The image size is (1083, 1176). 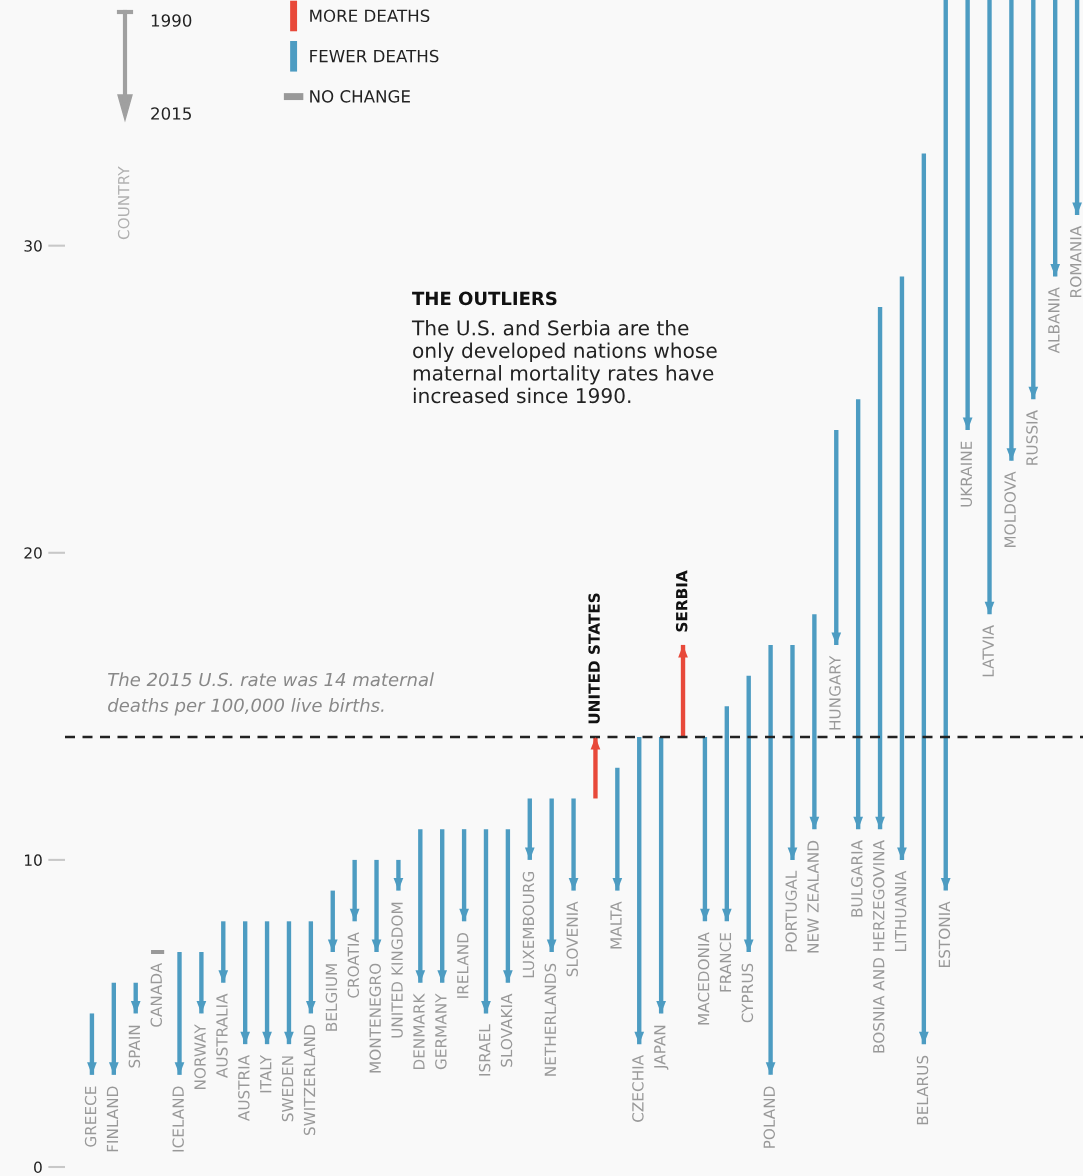 I want to click on x-tick-label: AUSTRALIA, so click(x=222, y=1035).